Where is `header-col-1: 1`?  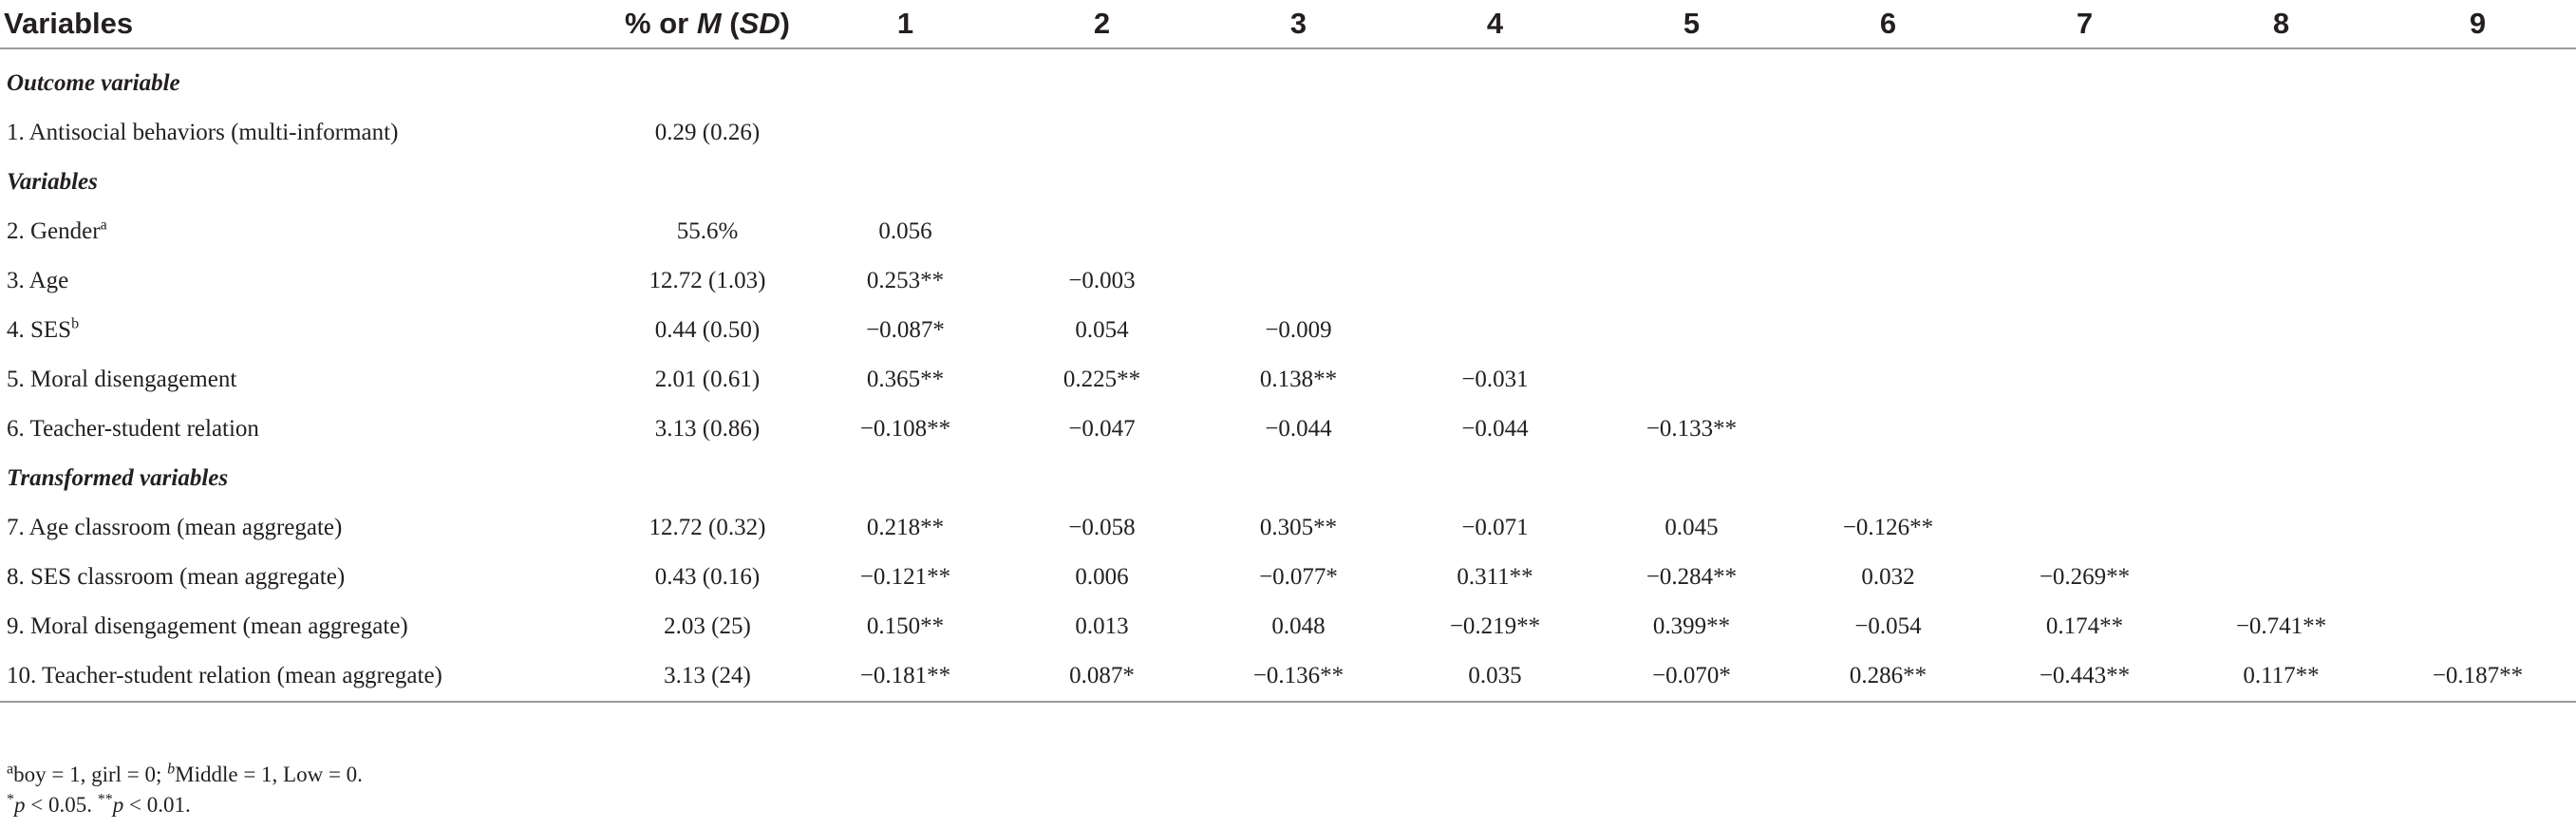
header-col-1: 1 is located at coordinates (905, 24).